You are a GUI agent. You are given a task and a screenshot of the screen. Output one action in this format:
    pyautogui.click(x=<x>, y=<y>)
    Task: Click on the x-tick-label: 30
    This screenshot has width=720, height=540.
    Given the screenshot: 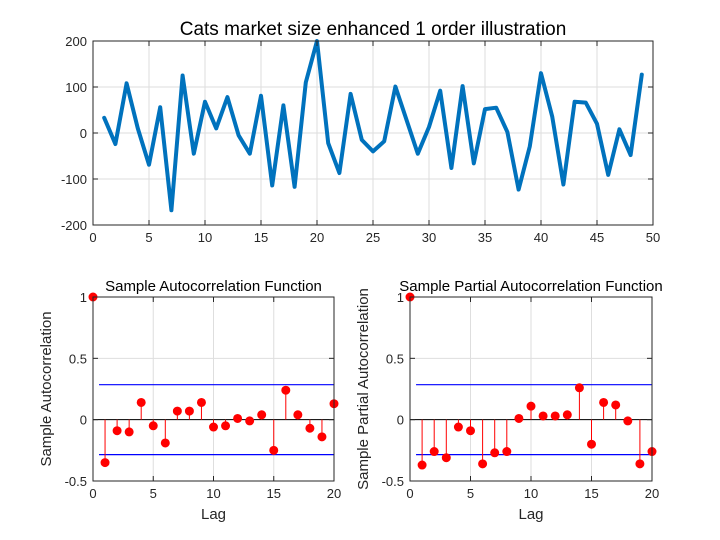 What is the action you would take?
    pyautogui.click(x=429, y=237)
    